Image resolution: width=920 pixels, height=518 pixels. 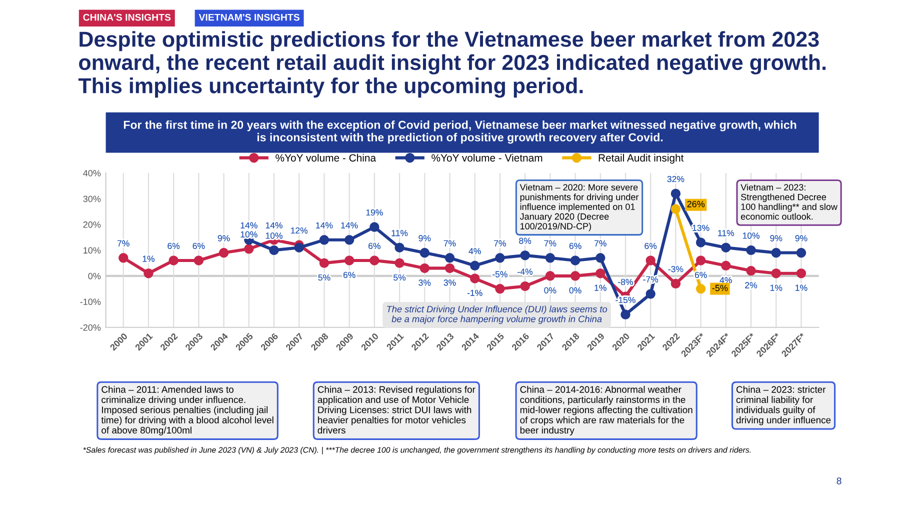 I want to click on data-label: 26%, so click(x=696, y=204).